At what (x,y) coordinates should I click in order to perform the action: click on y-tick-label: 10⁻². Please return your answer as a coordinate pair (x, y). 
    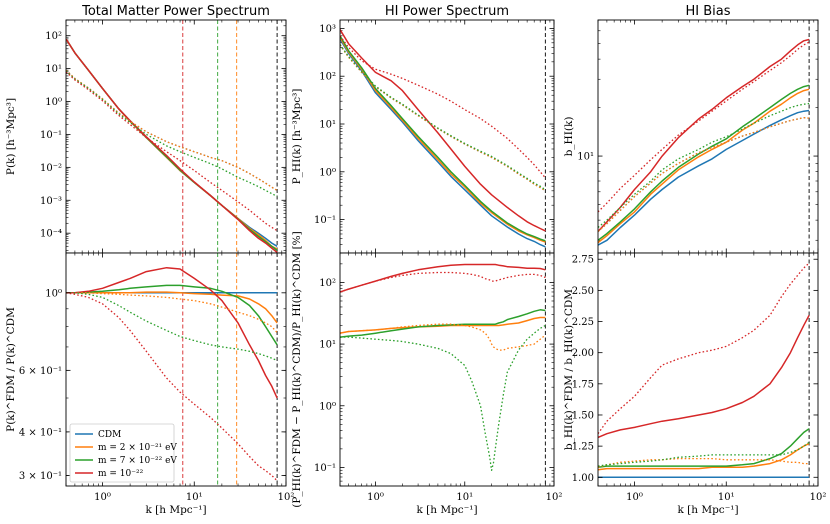
    Looking at the image, I should click on (51, 168).